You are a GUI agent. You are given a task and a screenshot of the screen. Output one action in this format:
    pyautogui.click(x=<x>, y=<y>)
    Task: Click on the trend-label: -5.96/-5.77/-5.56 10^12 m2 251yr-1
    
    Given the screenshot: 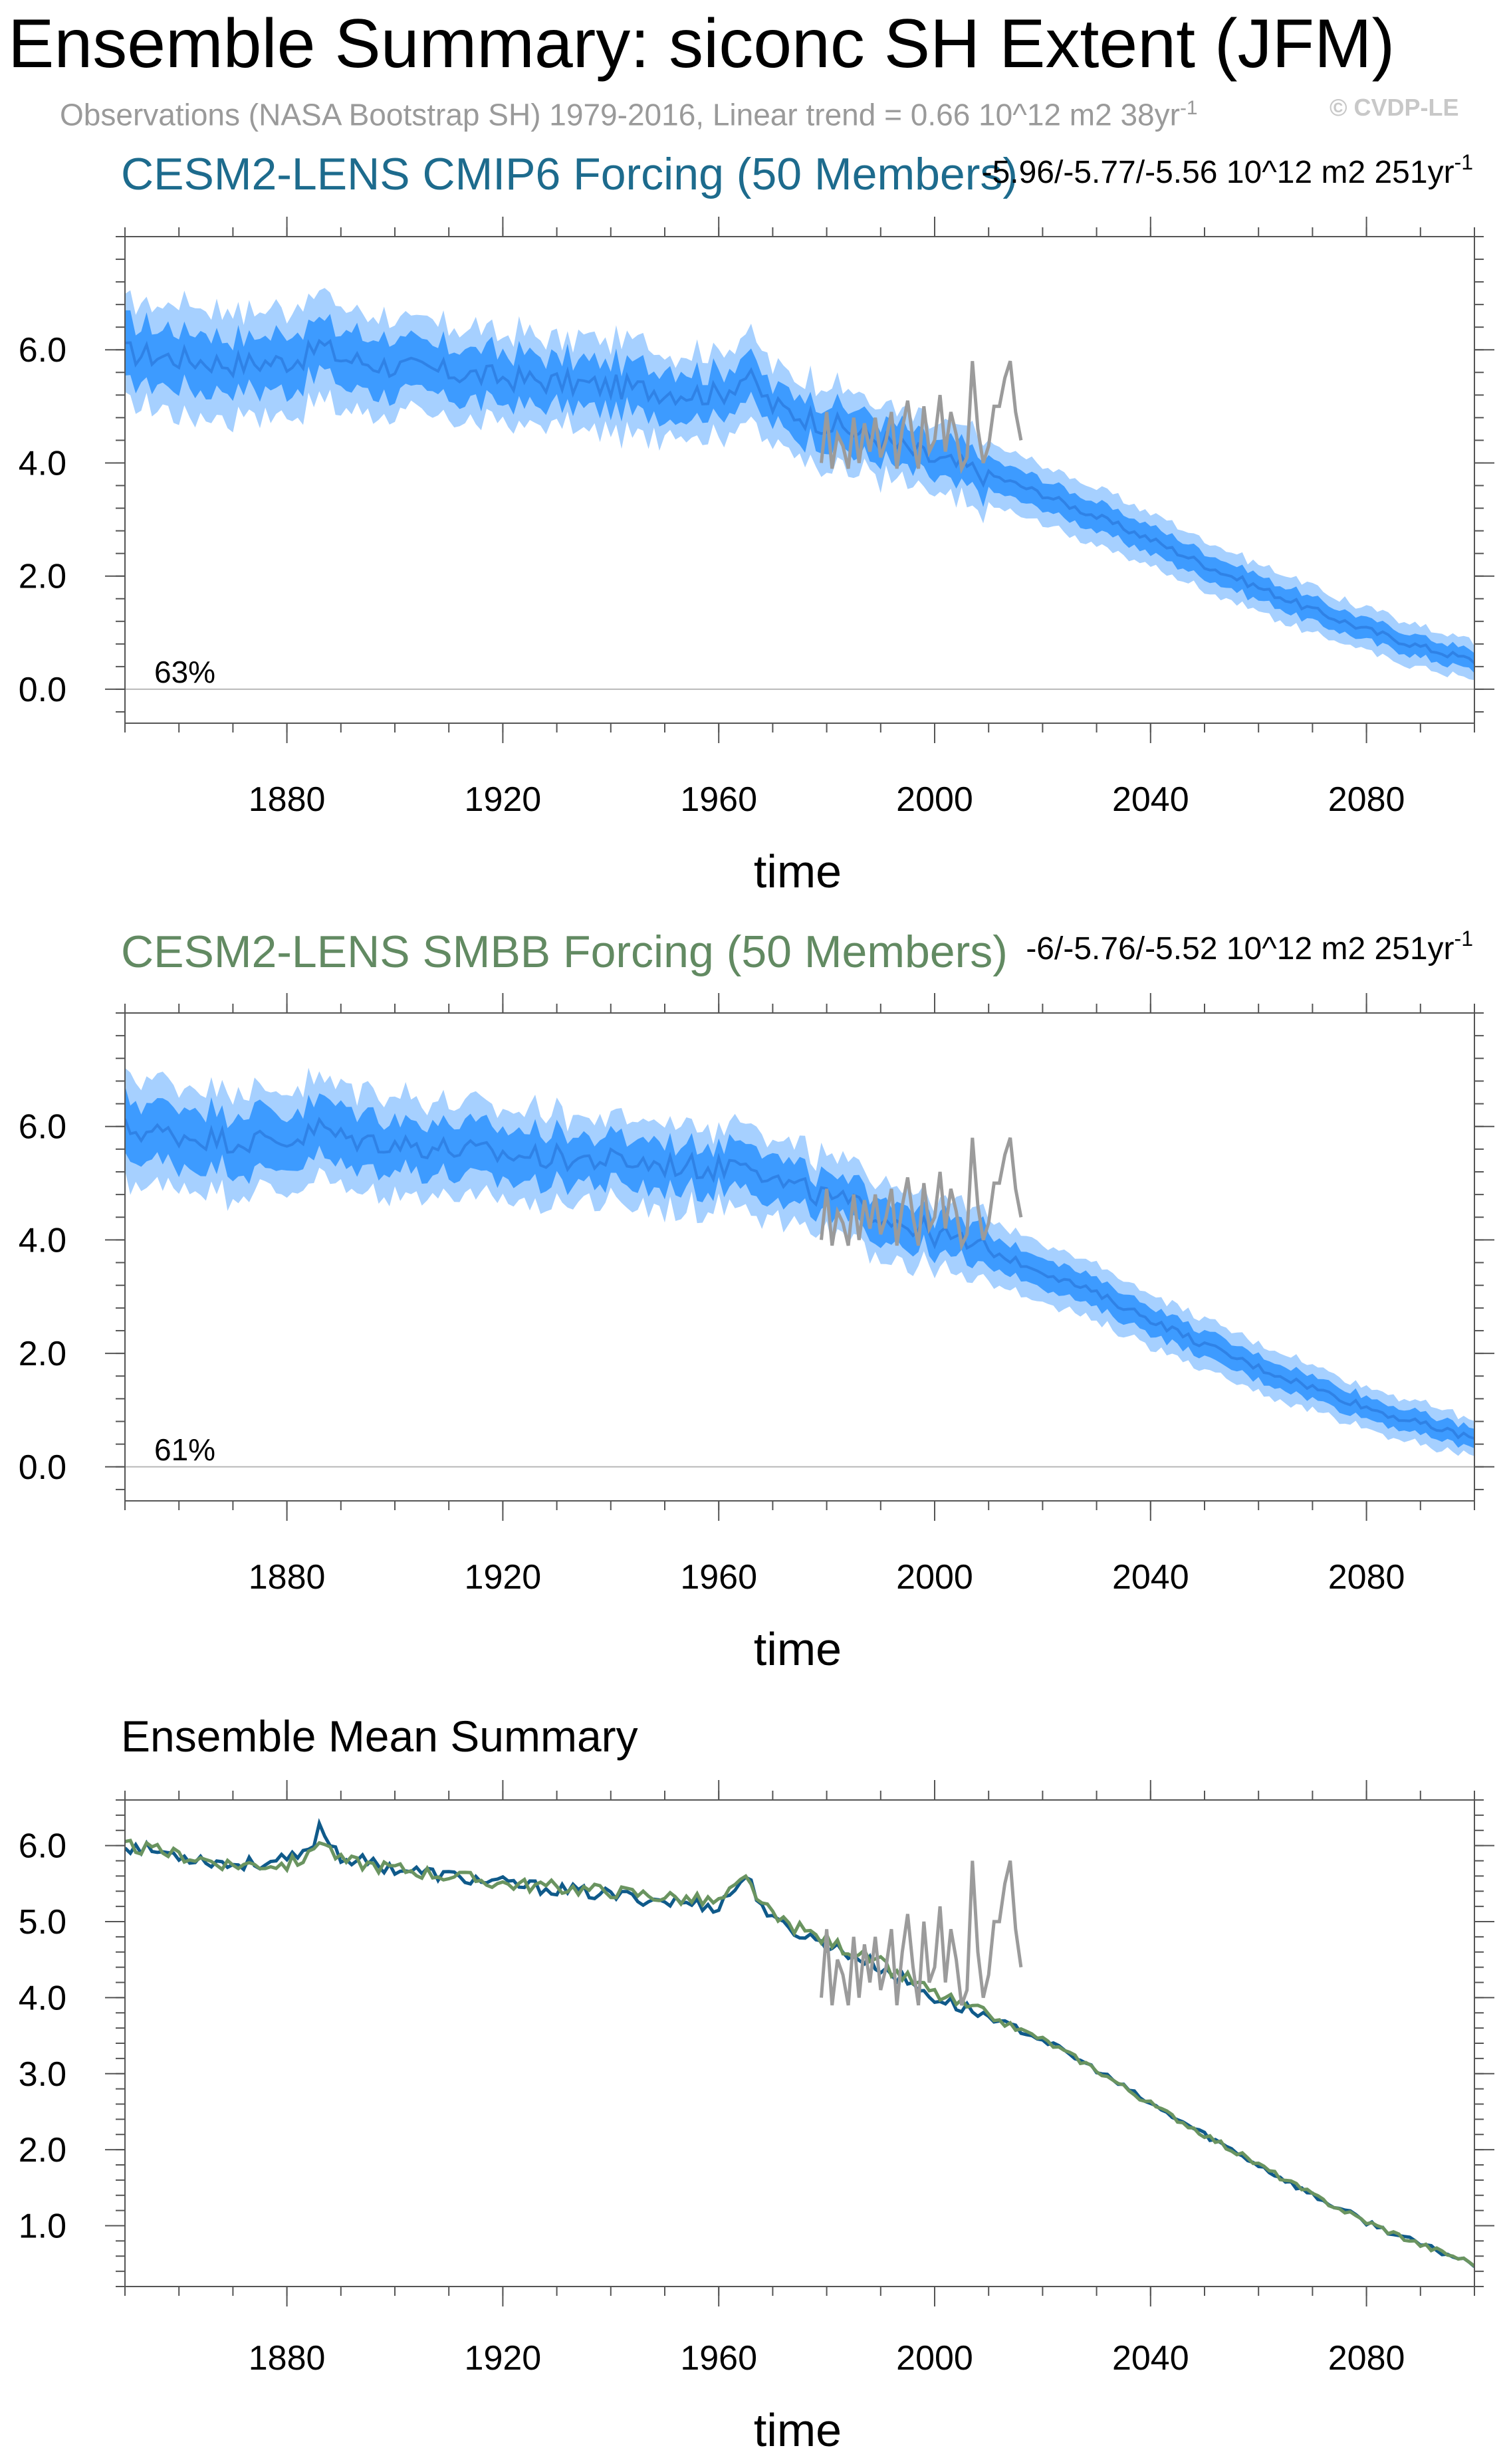 What is the action you would take?
    pyautogui.click(x=1227, y=170)
    